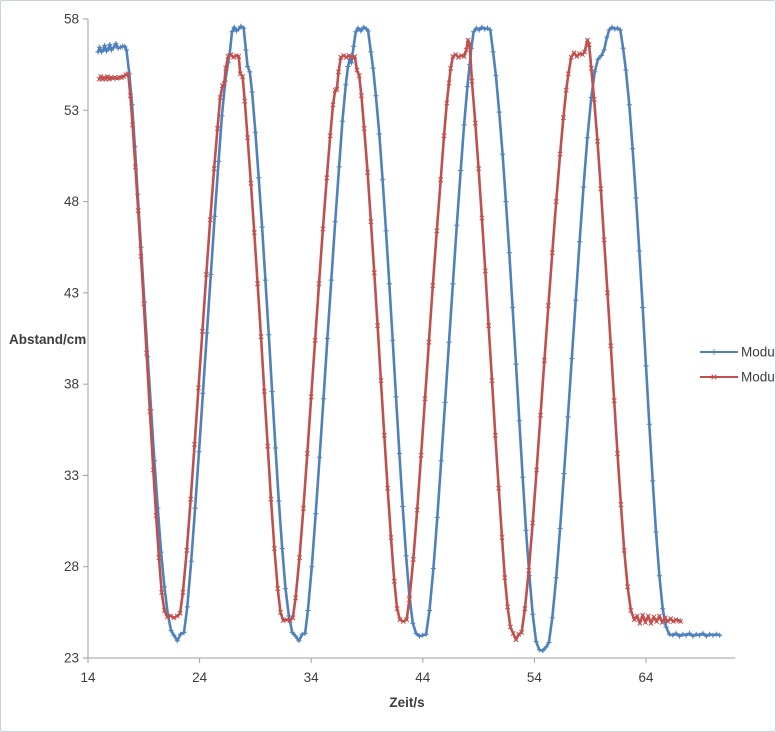 The width and height of the screenshot is (776, 732). Describe the element at coordinates (71, 475) in the screenshot. I see `y-tick-label: 33` at that location.